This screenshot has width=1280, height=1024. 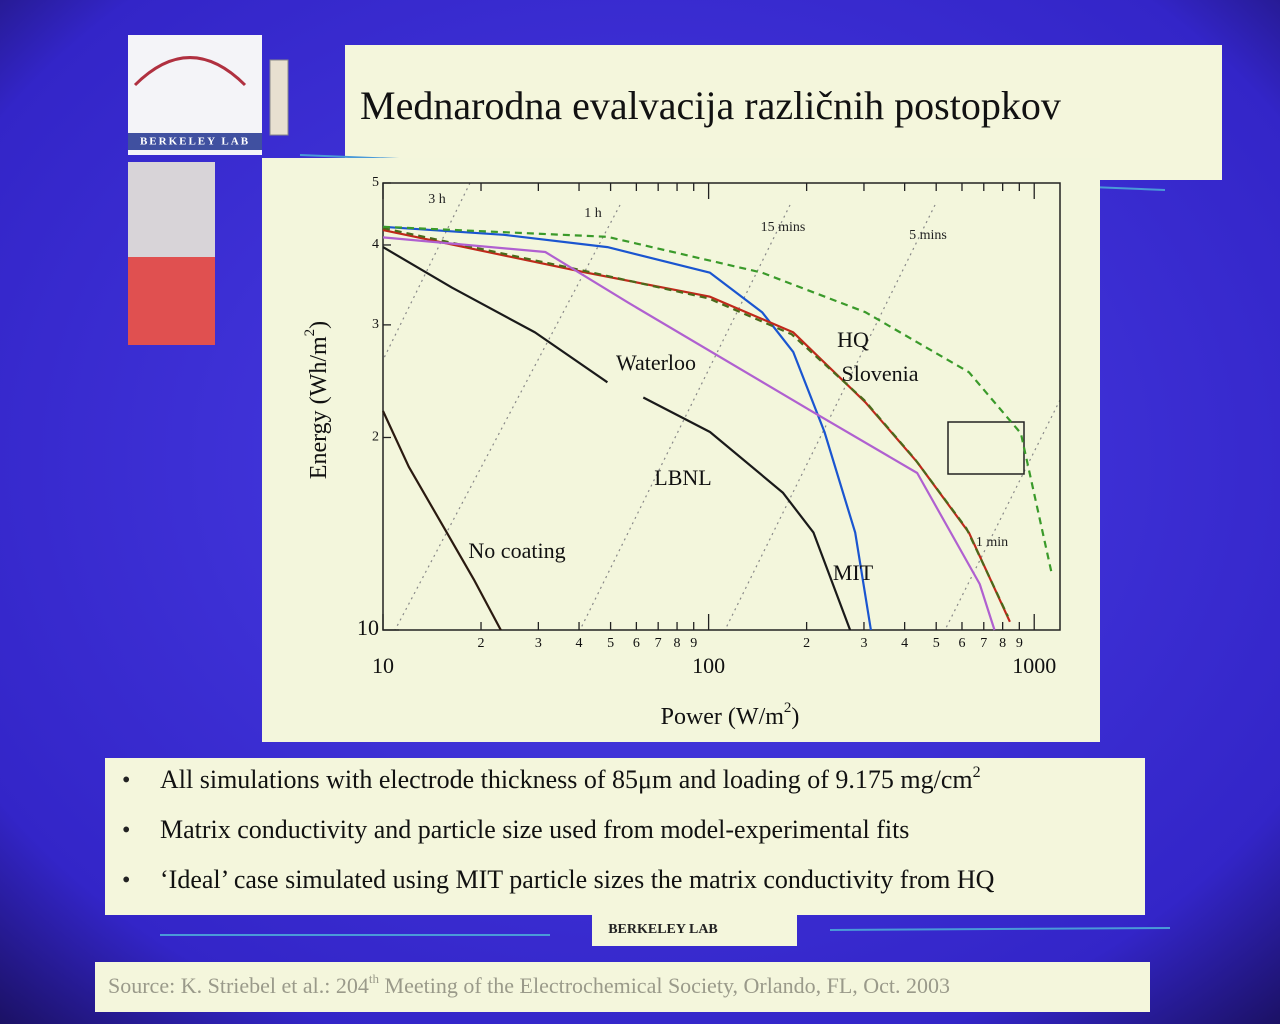 I want to click on series-label: LBNL, so click(x=682, y=477).